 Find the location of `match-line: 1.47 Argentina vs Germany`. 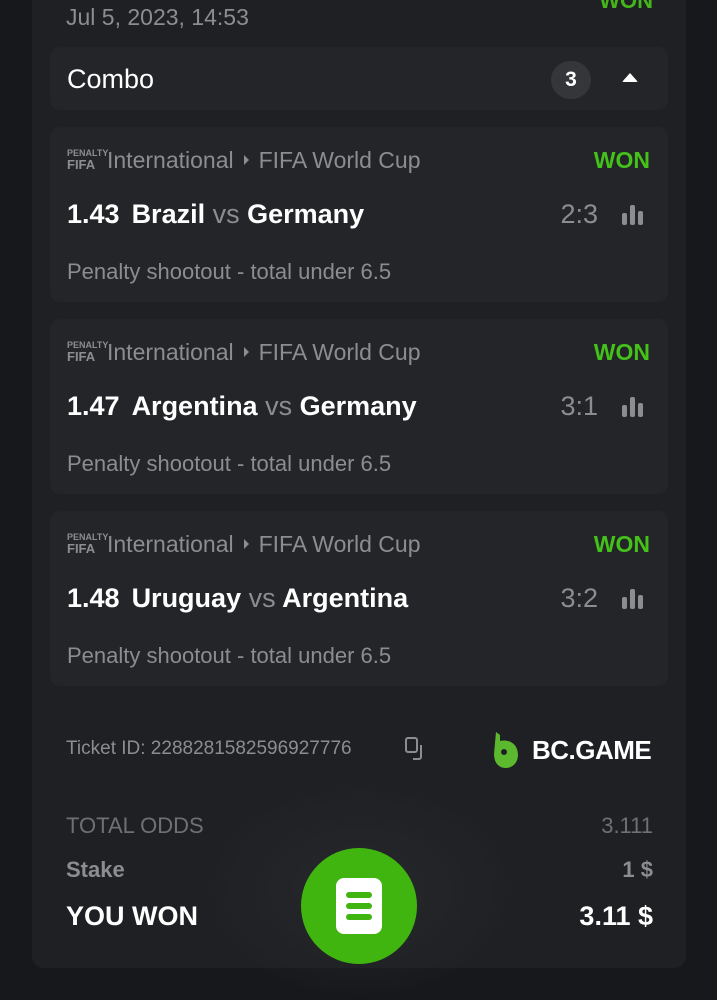

match-line: 1.47 Argentina vs Germany is located at coordinates (242, 406).